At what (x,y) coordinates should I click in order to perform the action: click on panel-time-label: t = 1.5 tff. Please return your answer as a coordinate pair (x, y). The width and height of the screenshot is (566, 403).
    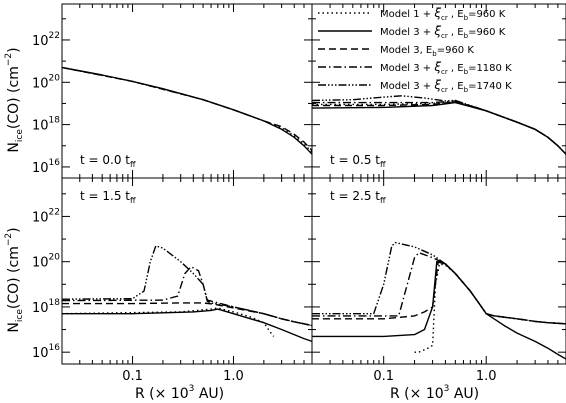
    Looking at the image, I should click on (108, 197).